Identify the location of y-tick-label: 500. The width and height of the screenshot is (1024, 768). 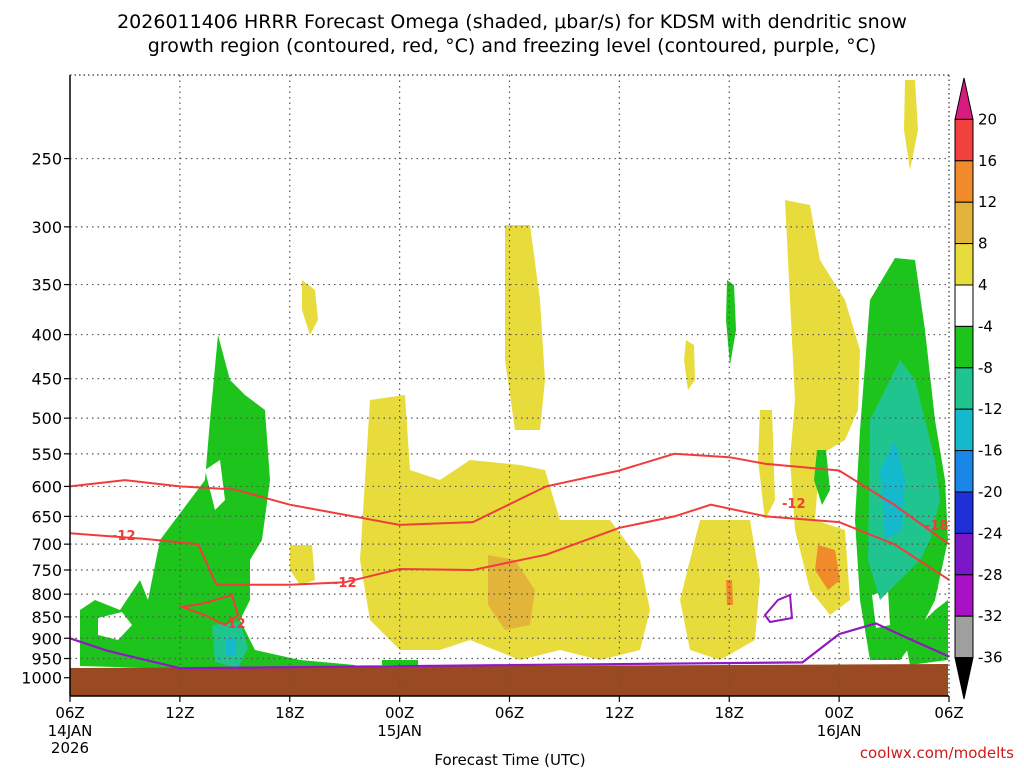
(46, 418).